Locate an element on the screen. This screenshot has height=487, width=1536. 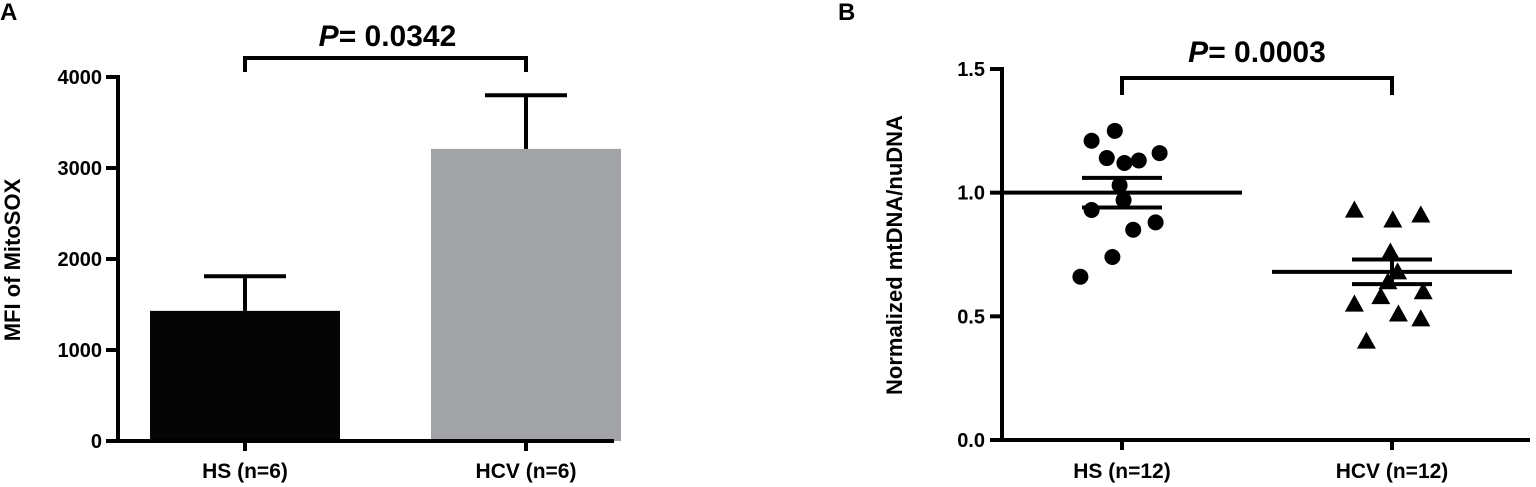
x-category-label-0: HS (n=12) is located at coordinates (1121, 471).